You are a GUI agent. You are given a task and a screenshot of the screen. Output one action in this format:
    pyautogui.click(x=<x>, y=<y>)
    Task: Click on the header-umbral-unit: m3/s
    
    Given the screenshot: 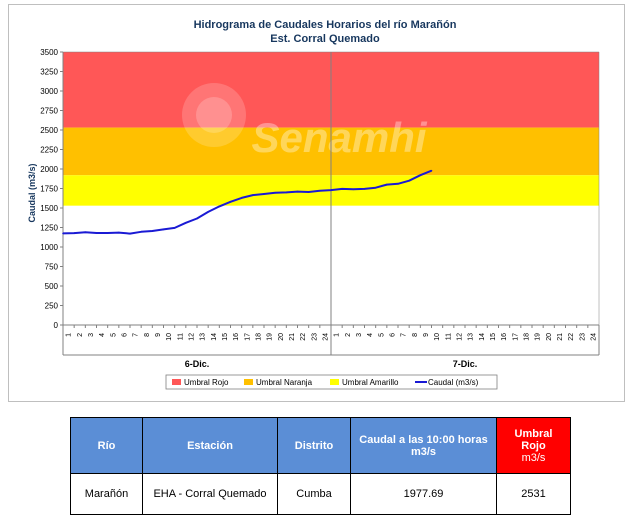 What is the action you would take?
    pyautogui.click(x=533, y=457)
    